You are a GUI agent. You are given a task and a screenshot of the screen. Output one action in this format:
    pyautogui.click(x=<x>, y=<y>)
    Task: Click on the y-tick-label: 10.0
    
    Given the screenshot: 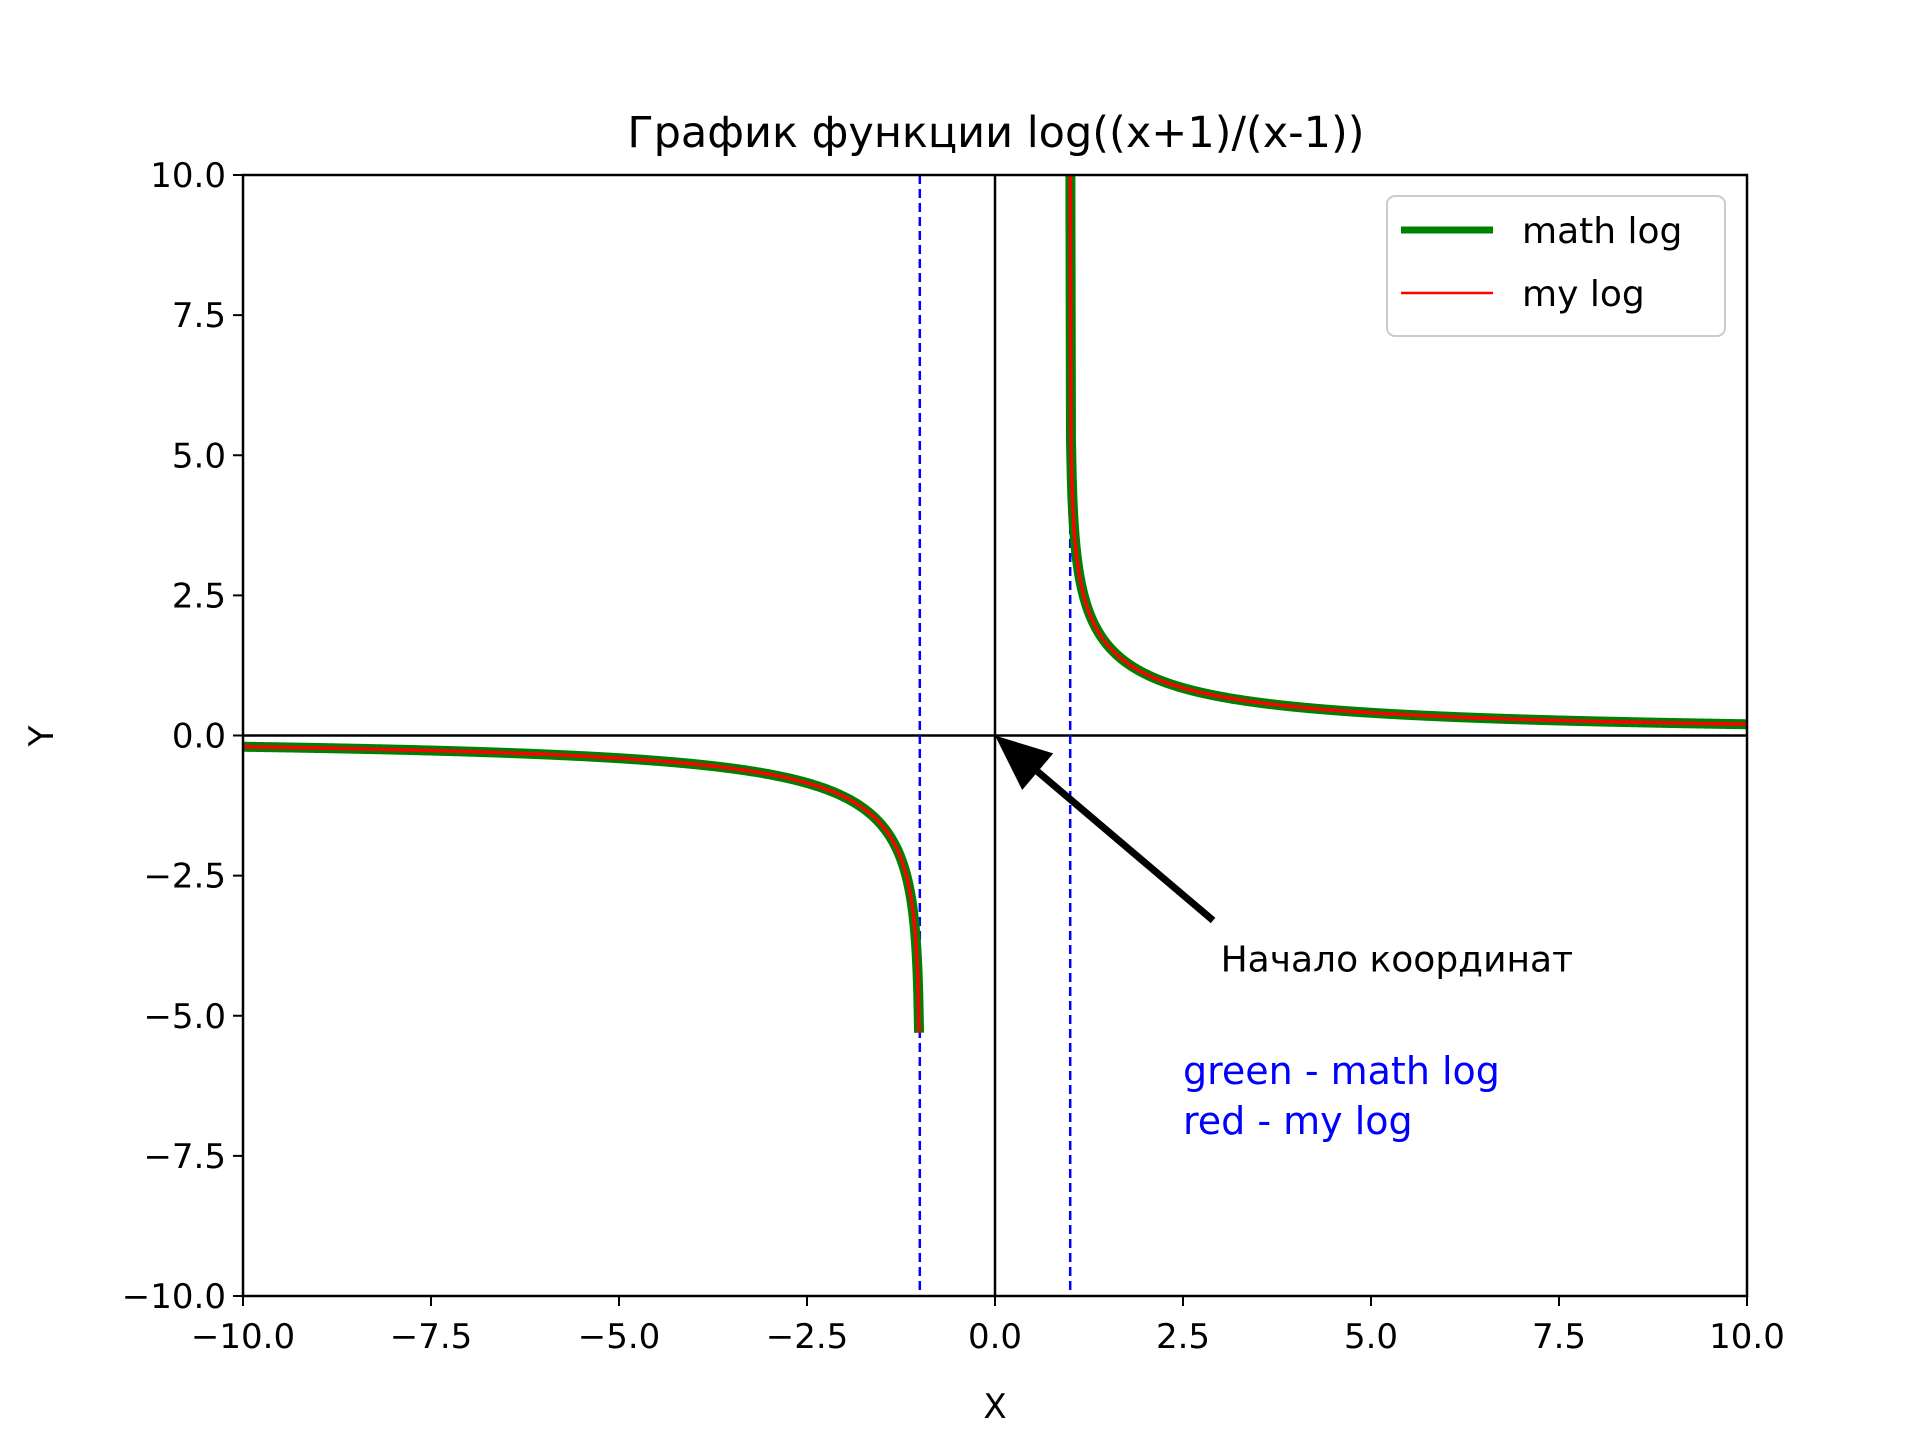 What is the action you would take?
    pyautogui.click(x=188, y=176)
    